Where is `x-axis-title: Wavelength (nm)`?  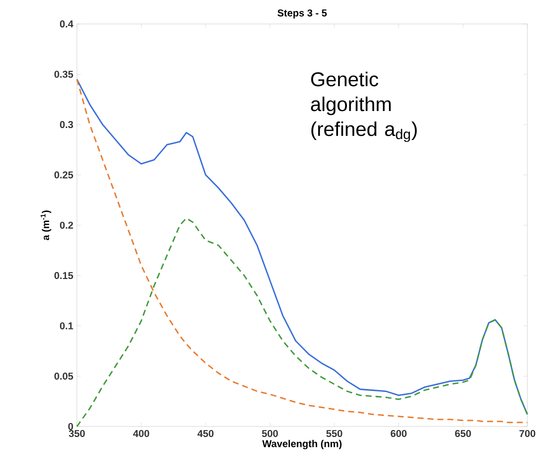 x-axis-title: Wavelength (nm) is located at coordinates (302, 445).